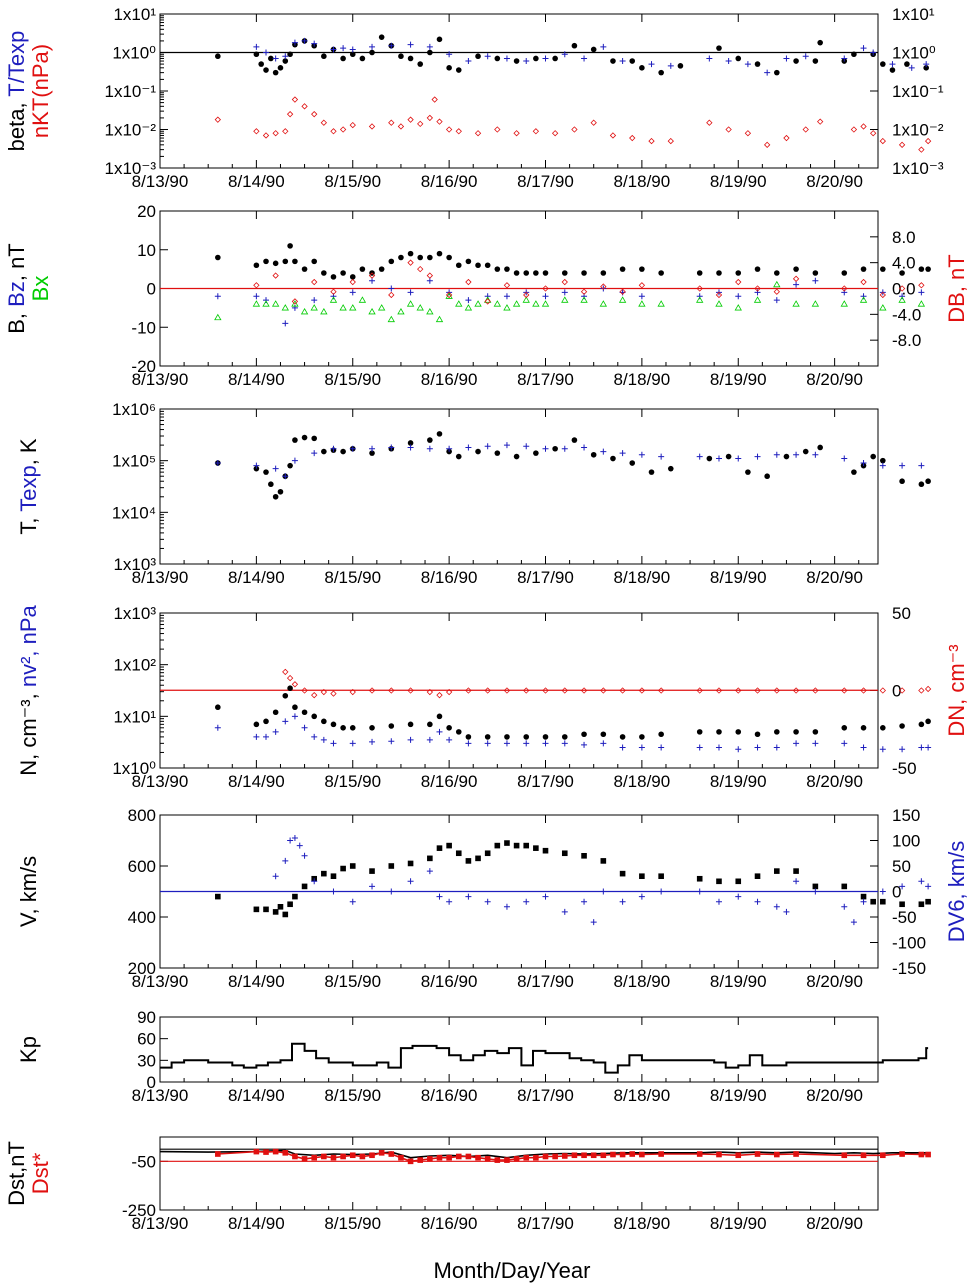  What do you see at coordinates (352, 181) in the screenshot?
I see `x-tick-label: 8/15/90` at bounding box center [352, 181].